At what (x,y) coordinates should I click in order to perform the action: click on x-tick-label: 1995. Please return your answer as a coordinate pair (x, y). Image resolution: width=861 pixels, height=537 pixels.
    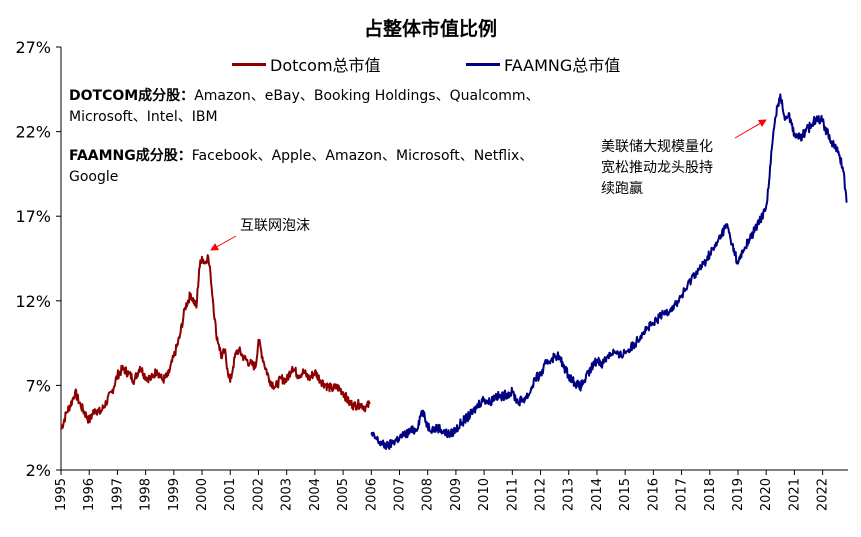
    Looking at the image, I should click on (61, 494).